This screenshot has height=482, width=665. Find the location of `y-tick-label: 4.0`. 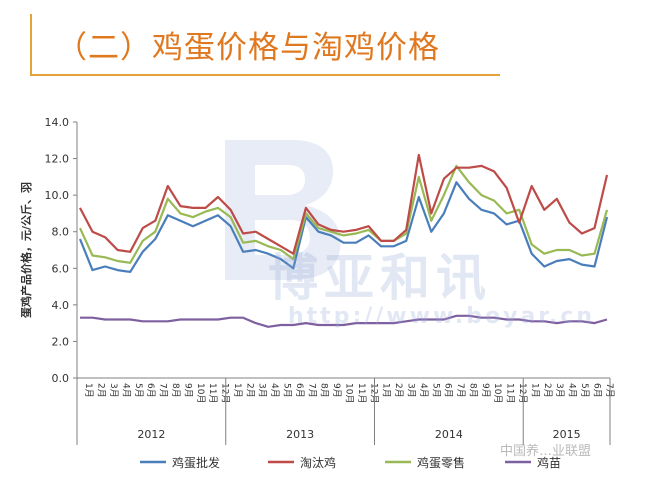

y-tick-label: 4.0 is located at coordinates (61, 305).